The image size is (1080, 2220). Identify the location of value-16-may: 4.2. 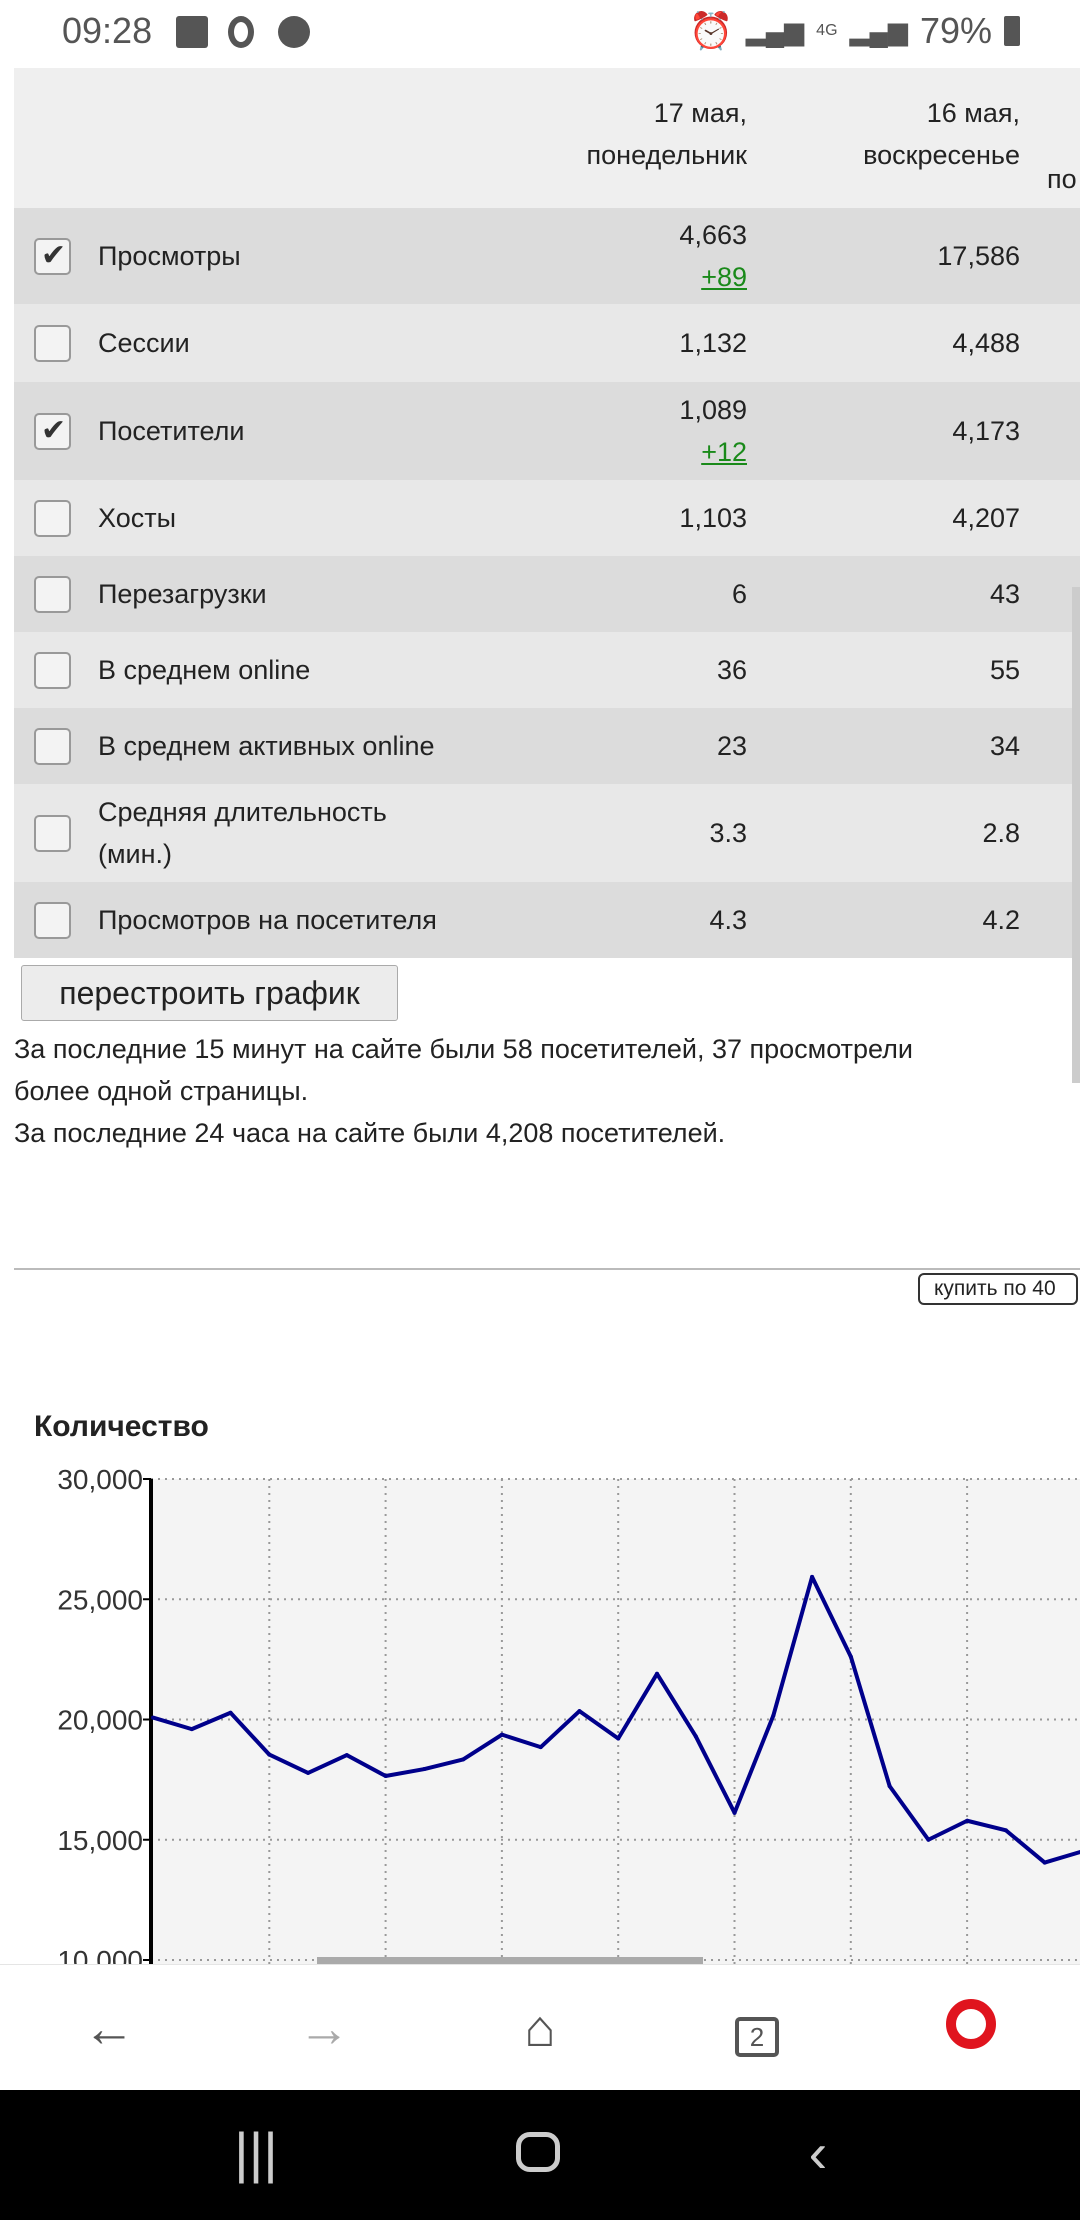
(1001, 920).